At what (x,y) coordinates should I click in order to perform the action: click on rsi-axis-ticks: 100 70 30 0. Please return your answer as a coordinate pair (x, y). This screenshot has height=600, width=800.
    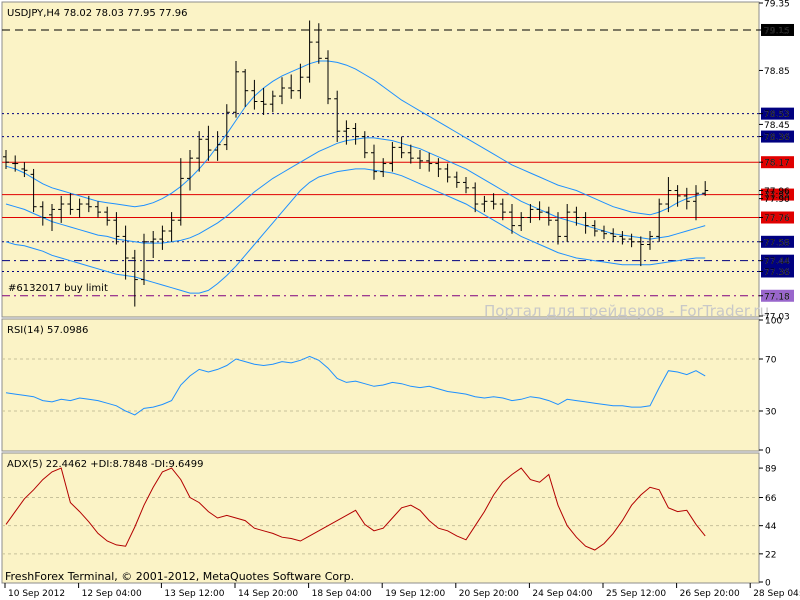
    Looking at the image, I should click on (770, 387).